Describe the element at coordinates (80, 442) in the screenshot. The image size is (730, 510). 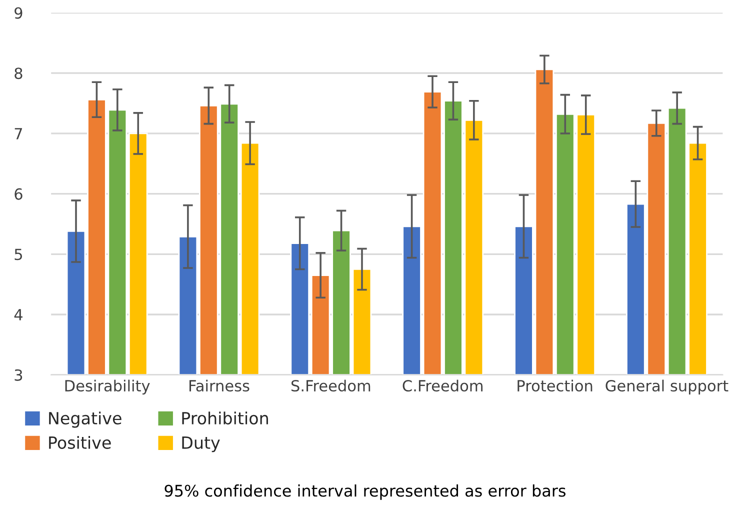
I see `legend-label: Positive` at that location.